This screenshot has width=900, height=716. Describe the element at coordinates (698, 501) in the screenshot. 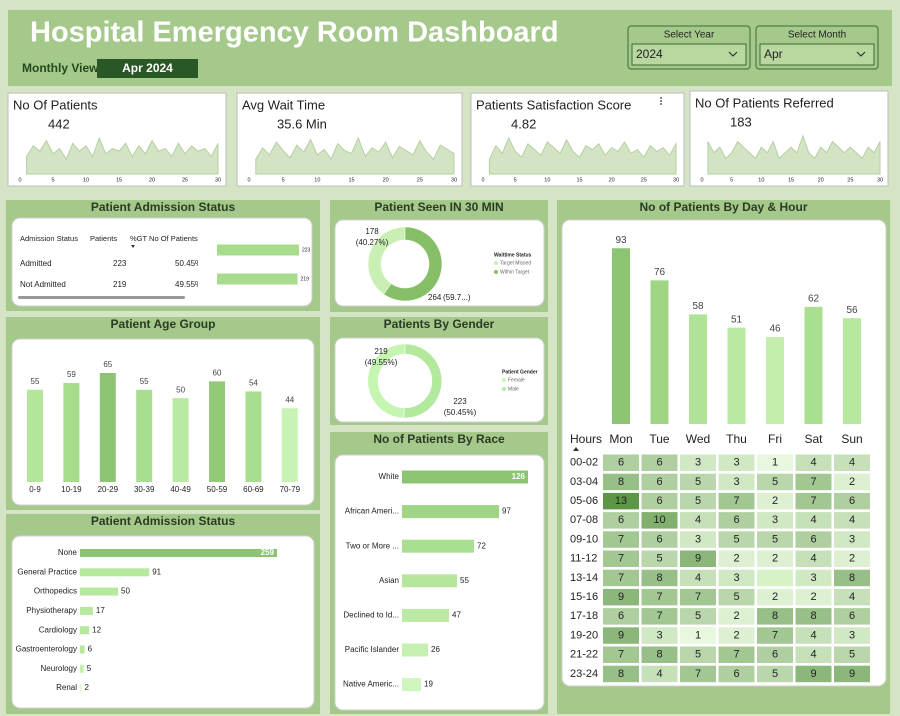

I see `cell-value: 5` at that location.